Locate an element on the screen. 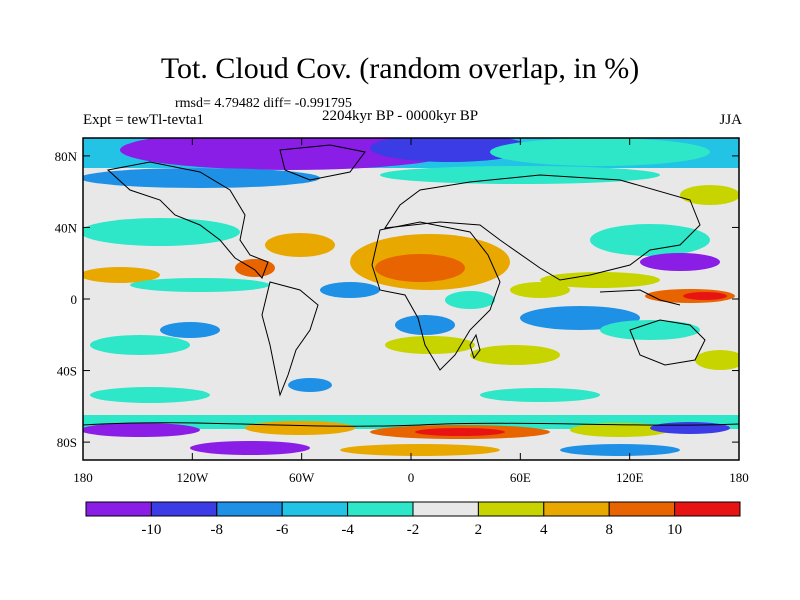 This screenshot has width=800, height=600. colorbar-label: -4 is located at coordinates (347, 530).